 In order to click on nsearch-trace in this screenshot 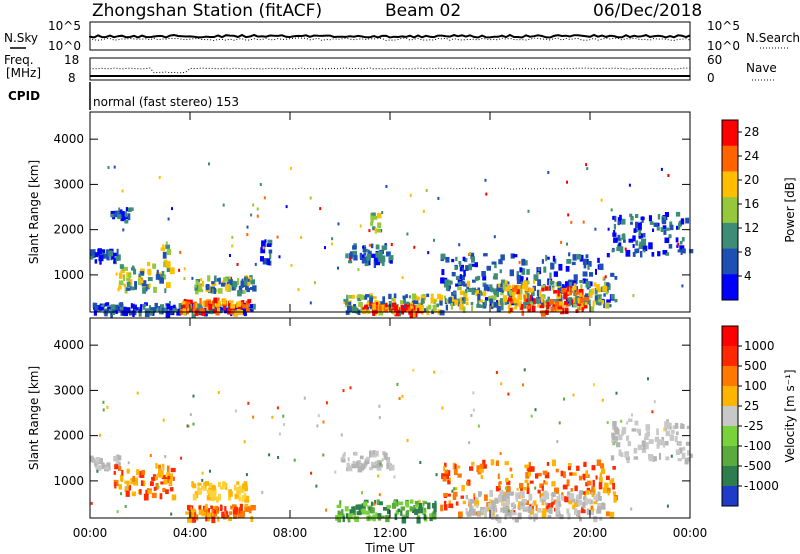, I will do `click(390, 39)`.